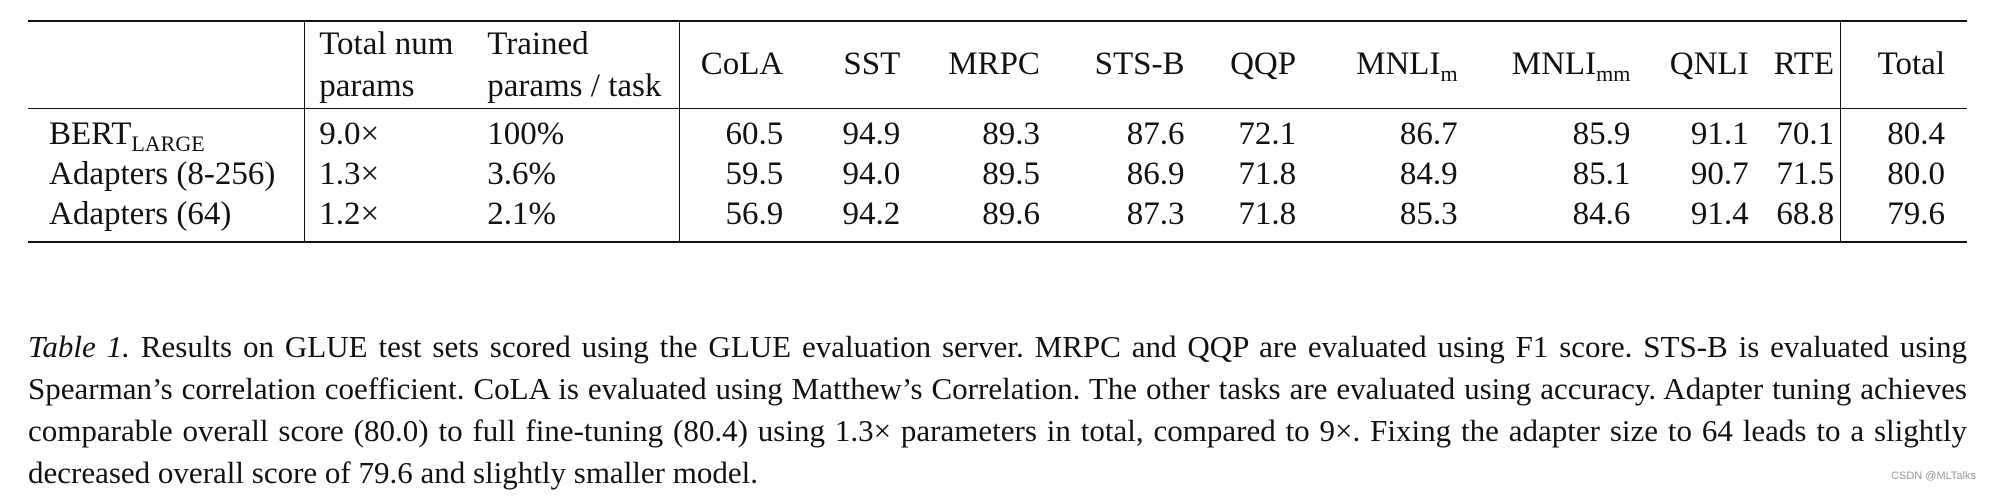 This screenshot has width=1994, height=502. What do you see at coordinates (1719, 134) in the screenshot?
I see `row-qnli: 91.1` at bounding box center [1719, 134].